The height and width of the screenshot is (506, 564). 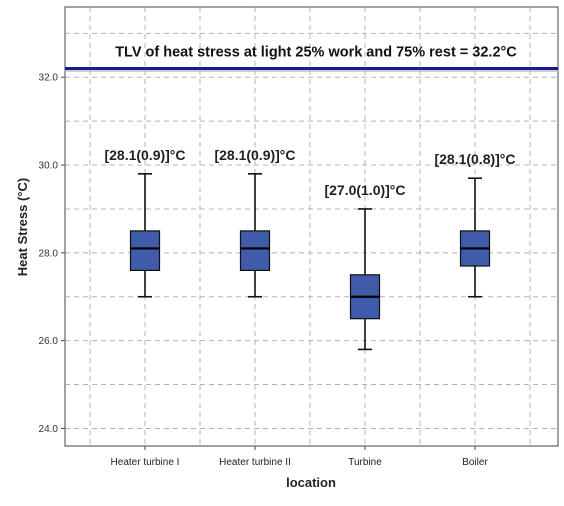 I want to click on y-axis-title: Heat Stress (°C), so click(x=22, y=227).